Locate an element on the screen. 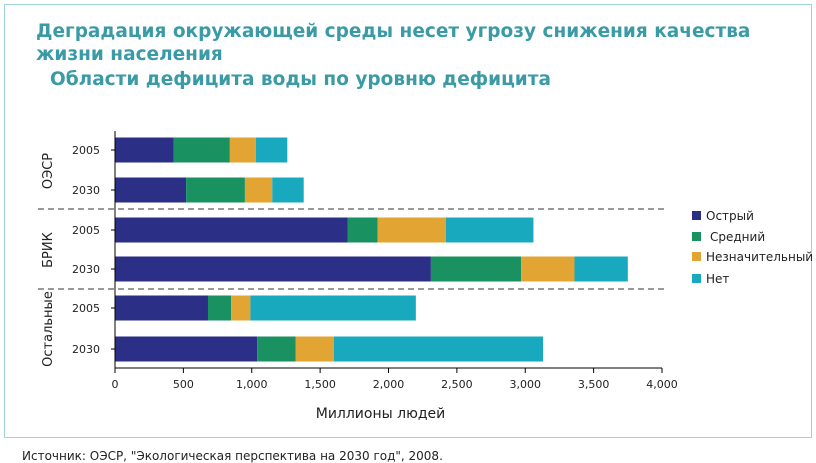 The height and width of the screenshot is (463, 816). chart-subtitle: Области дефицита воды по уровню дефицита is located at coordinates (300, 79).